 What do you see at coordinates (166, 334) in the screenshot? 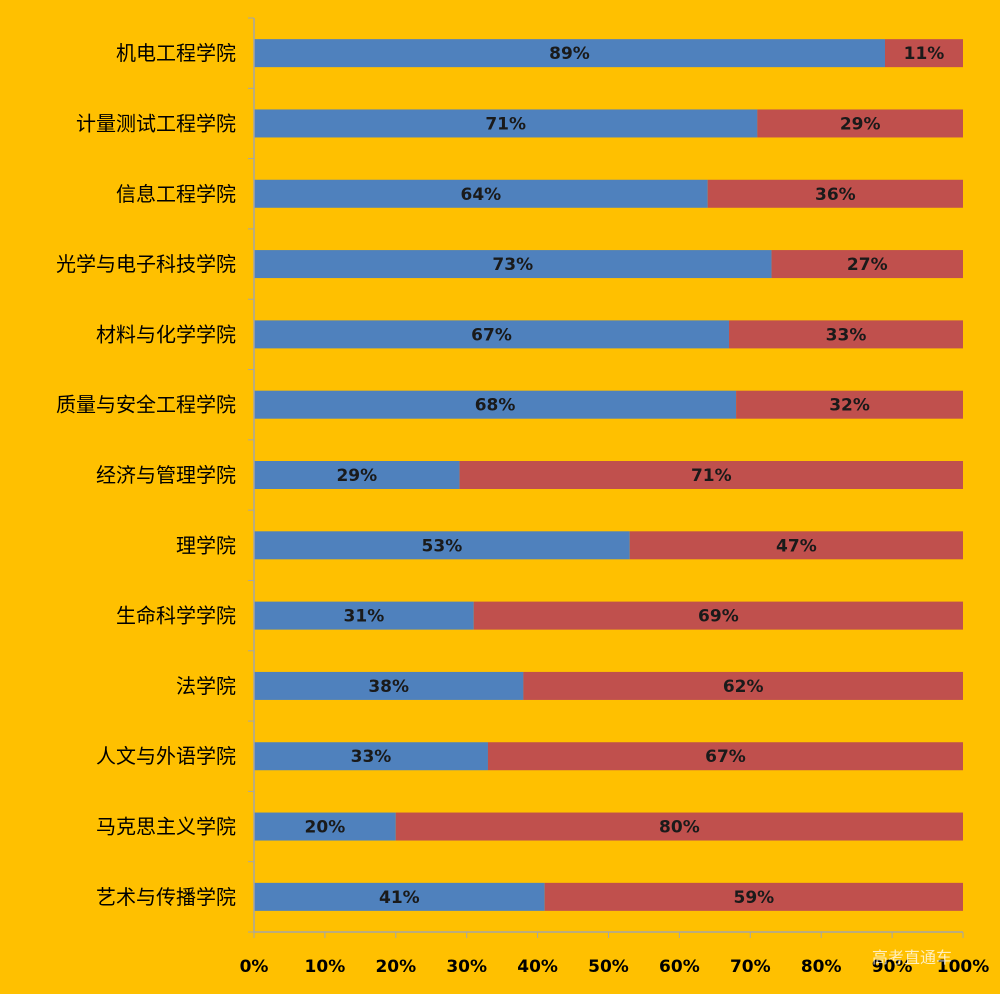
I see `category-label: 材料与化学学院` at bounding box center [166, 334].